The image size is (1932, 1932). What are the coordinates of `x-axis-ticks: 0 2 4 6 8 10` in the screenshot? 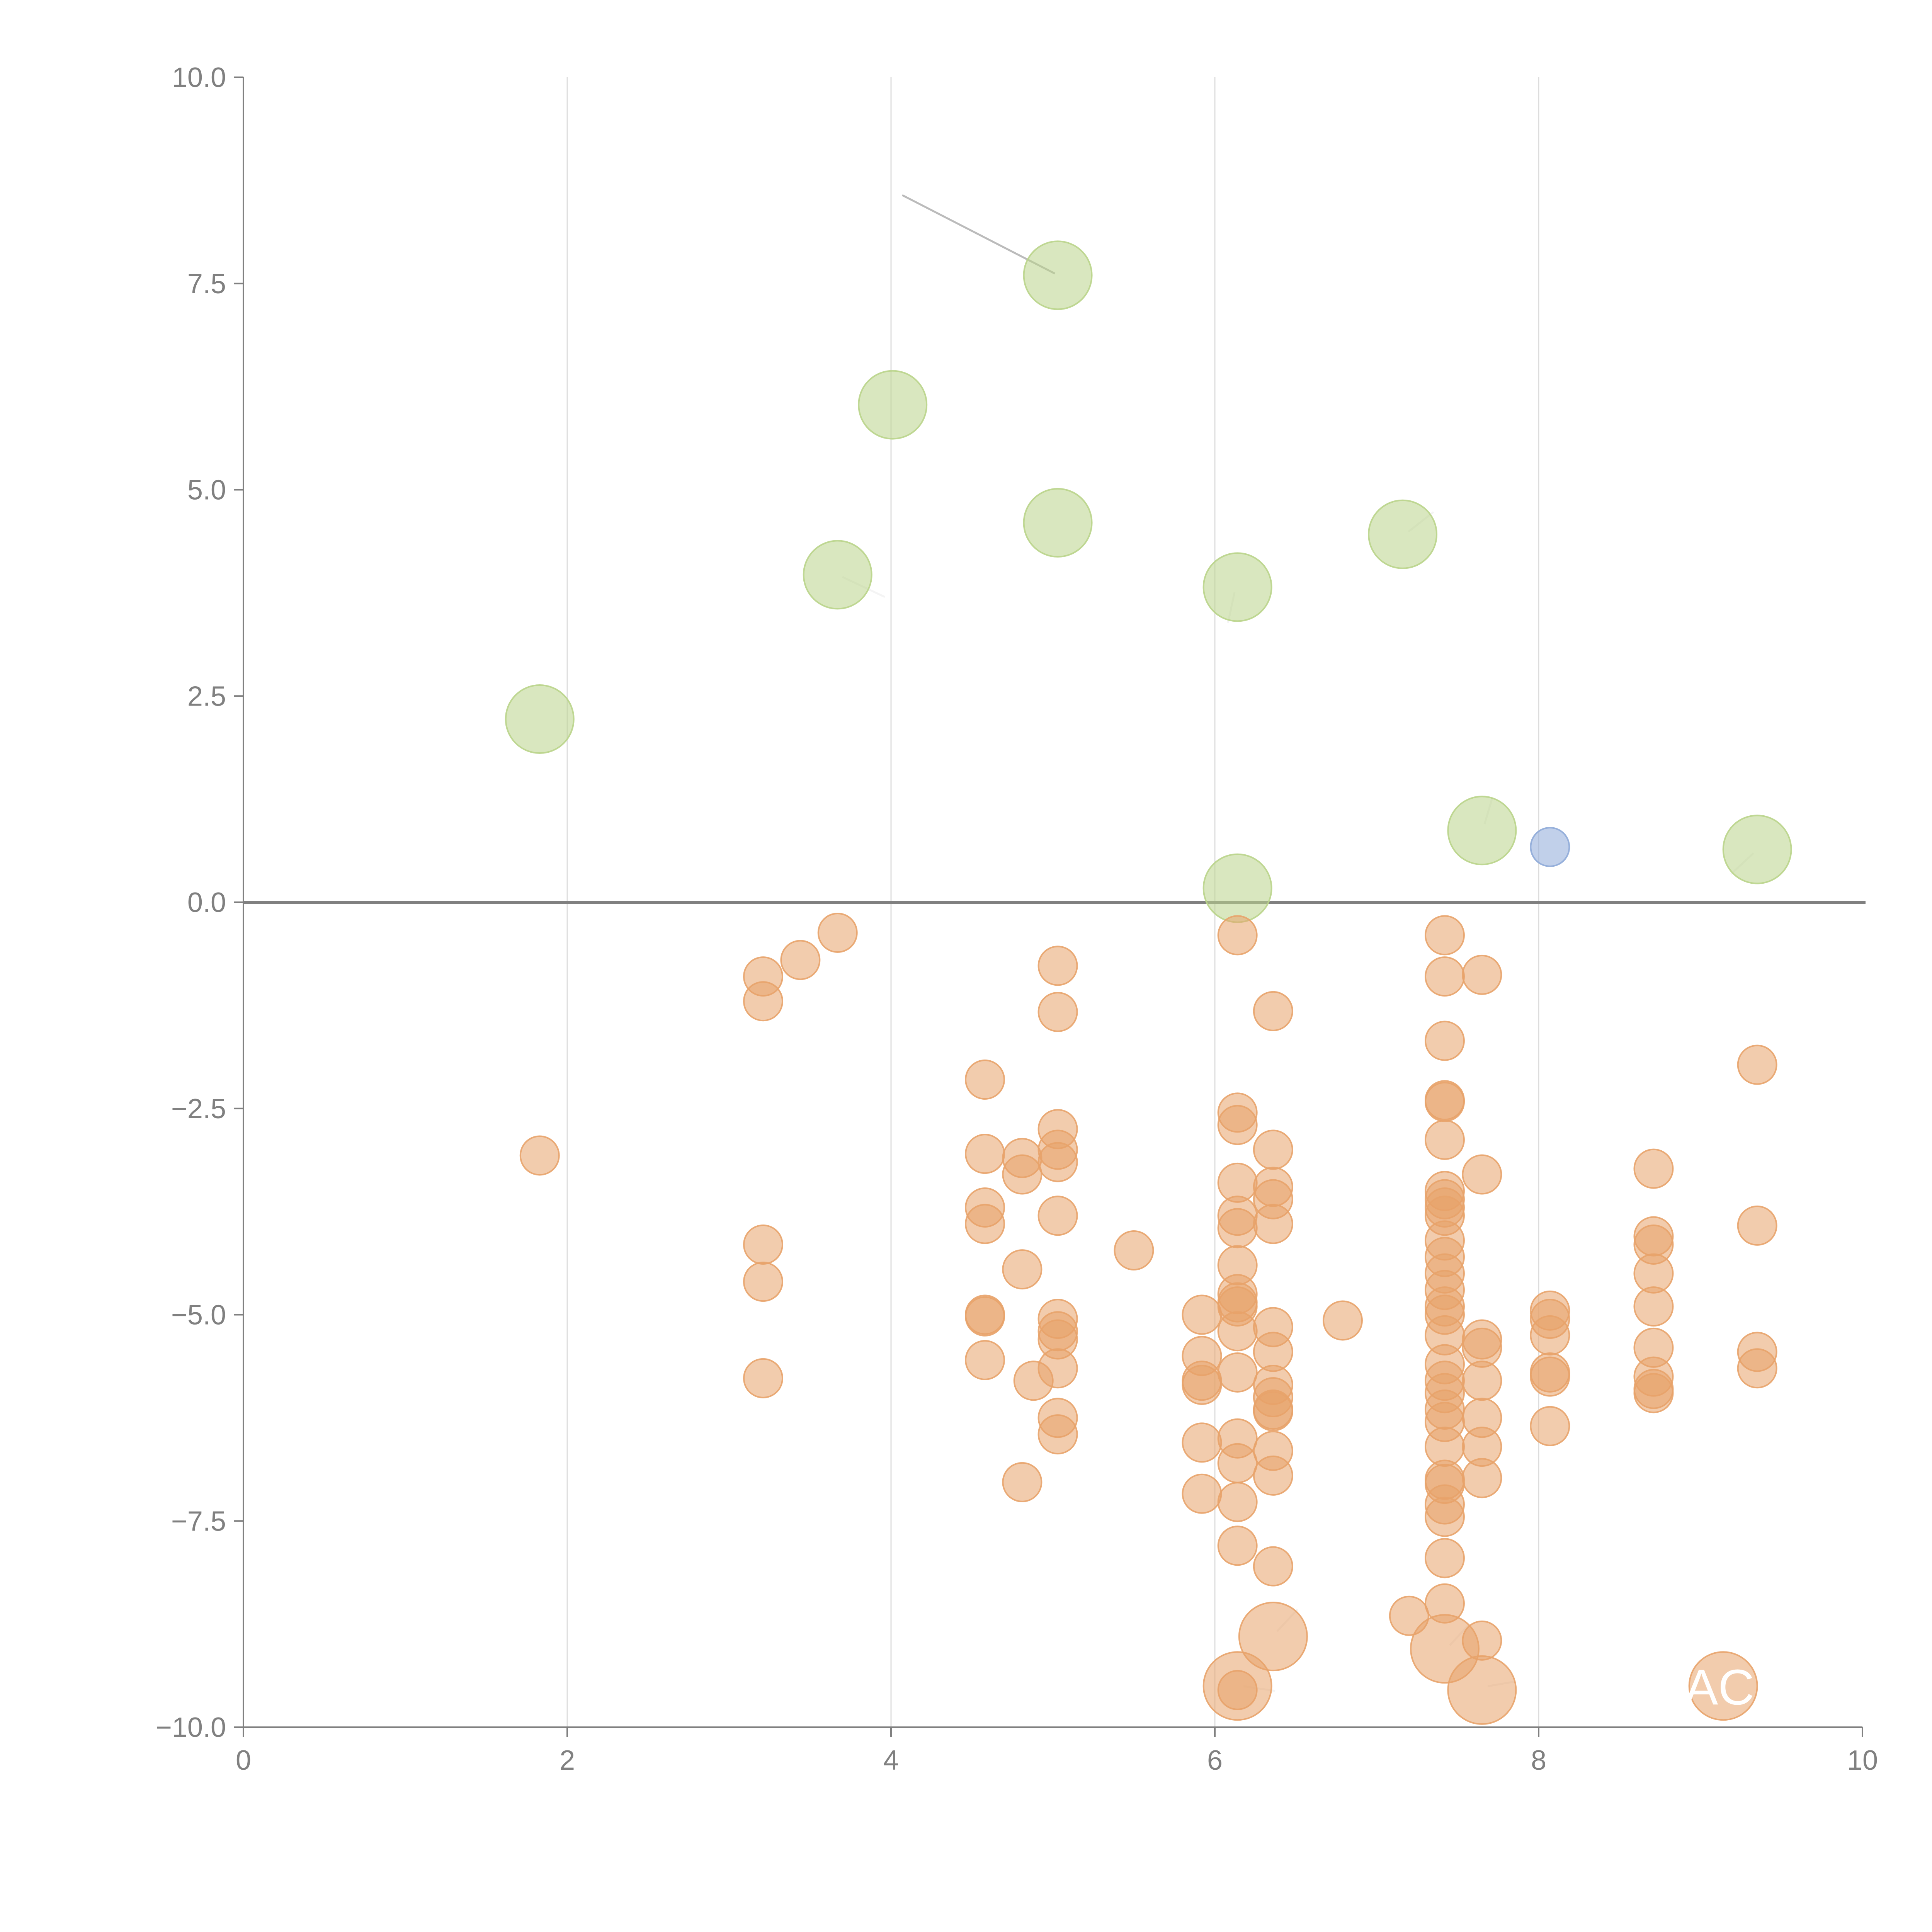 It's located at (1057, 1752).